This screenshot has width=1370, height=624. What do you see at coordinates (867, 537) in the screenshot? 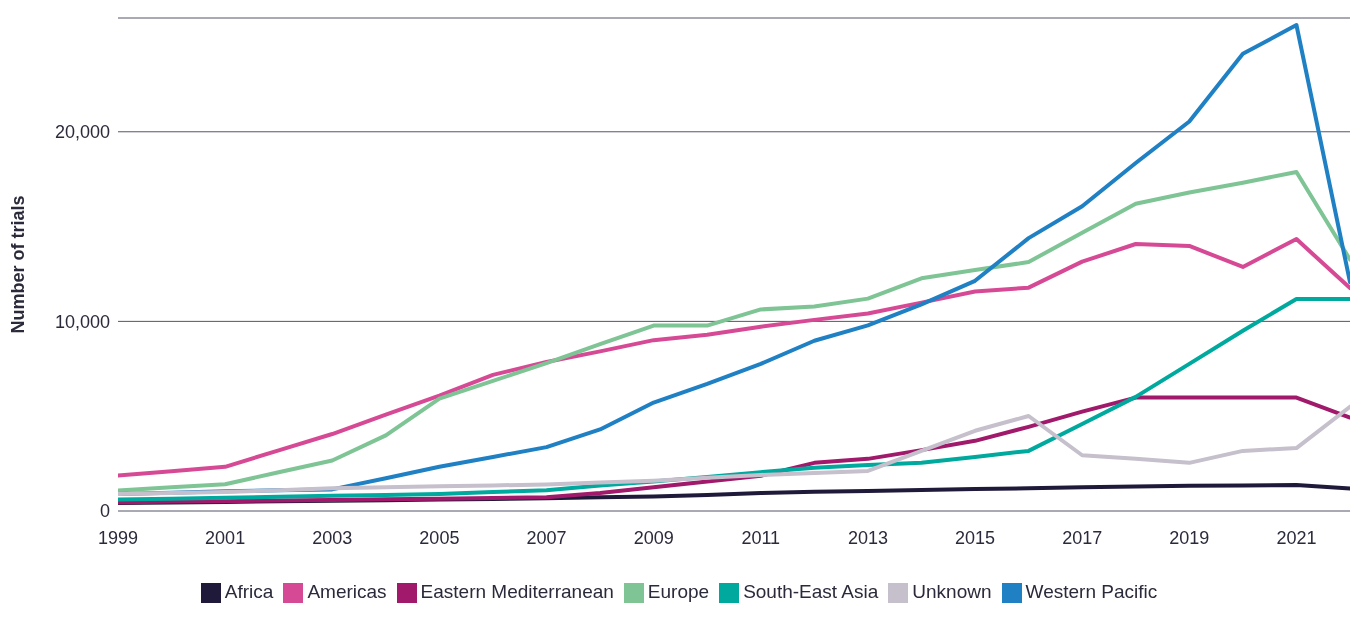
I see `x-tick-label: 2013` at bounding box center [867, 537].